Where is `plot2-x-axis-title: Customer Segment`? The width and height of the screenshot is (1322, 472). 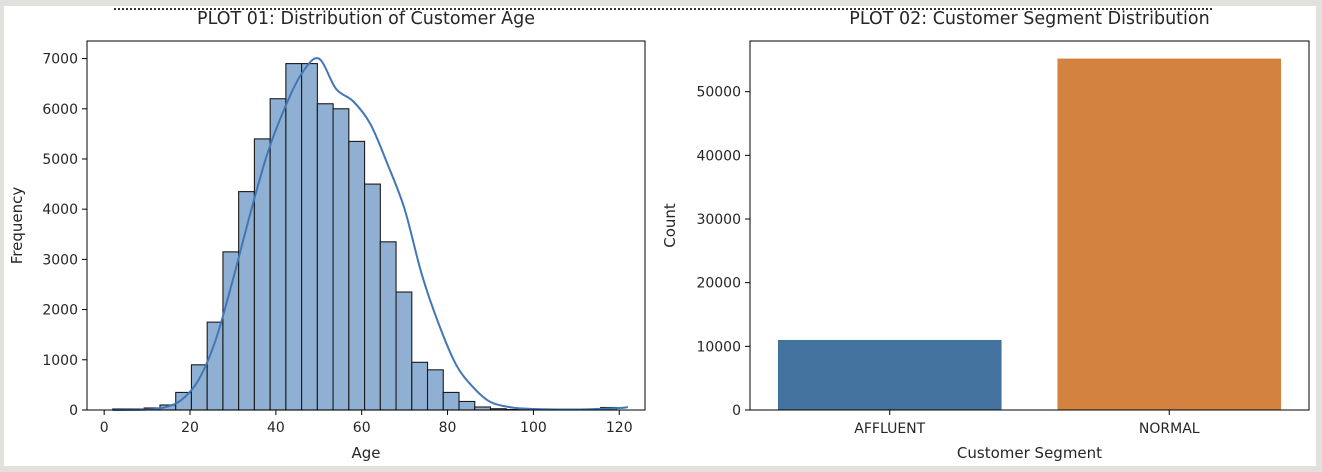 plot2-x-axis-title: Customer Segment is located at coordinates (1029, 453).